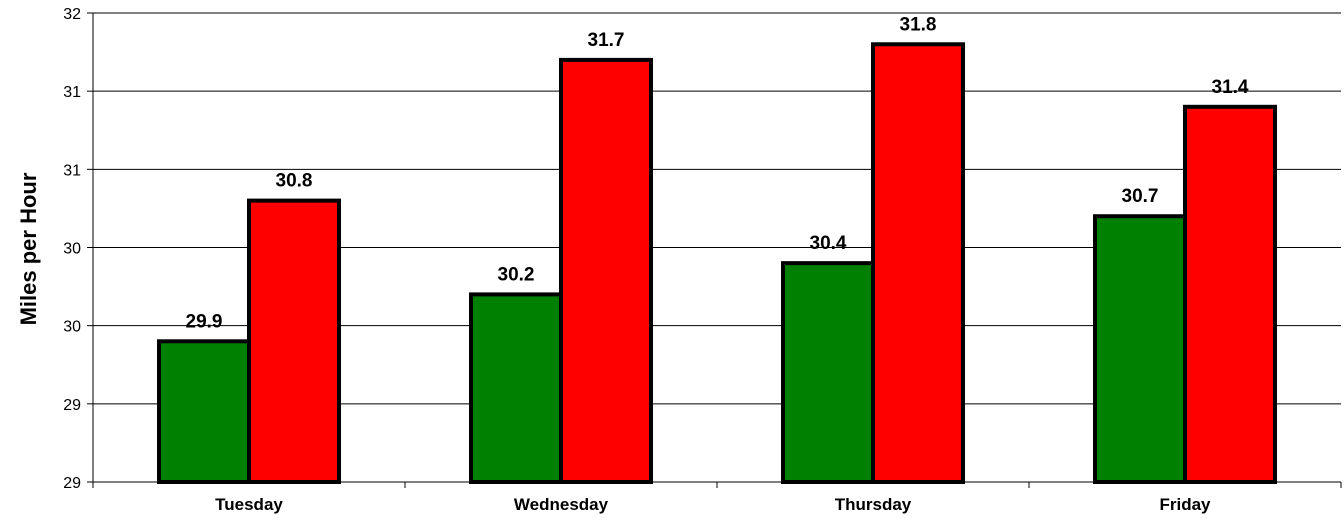 Image resolution: width=1344 pixels, height=526 pixels. Describe the element at coordinates (1185, 504) in the screenshot. I see `x-category-label: Friday` at that location.